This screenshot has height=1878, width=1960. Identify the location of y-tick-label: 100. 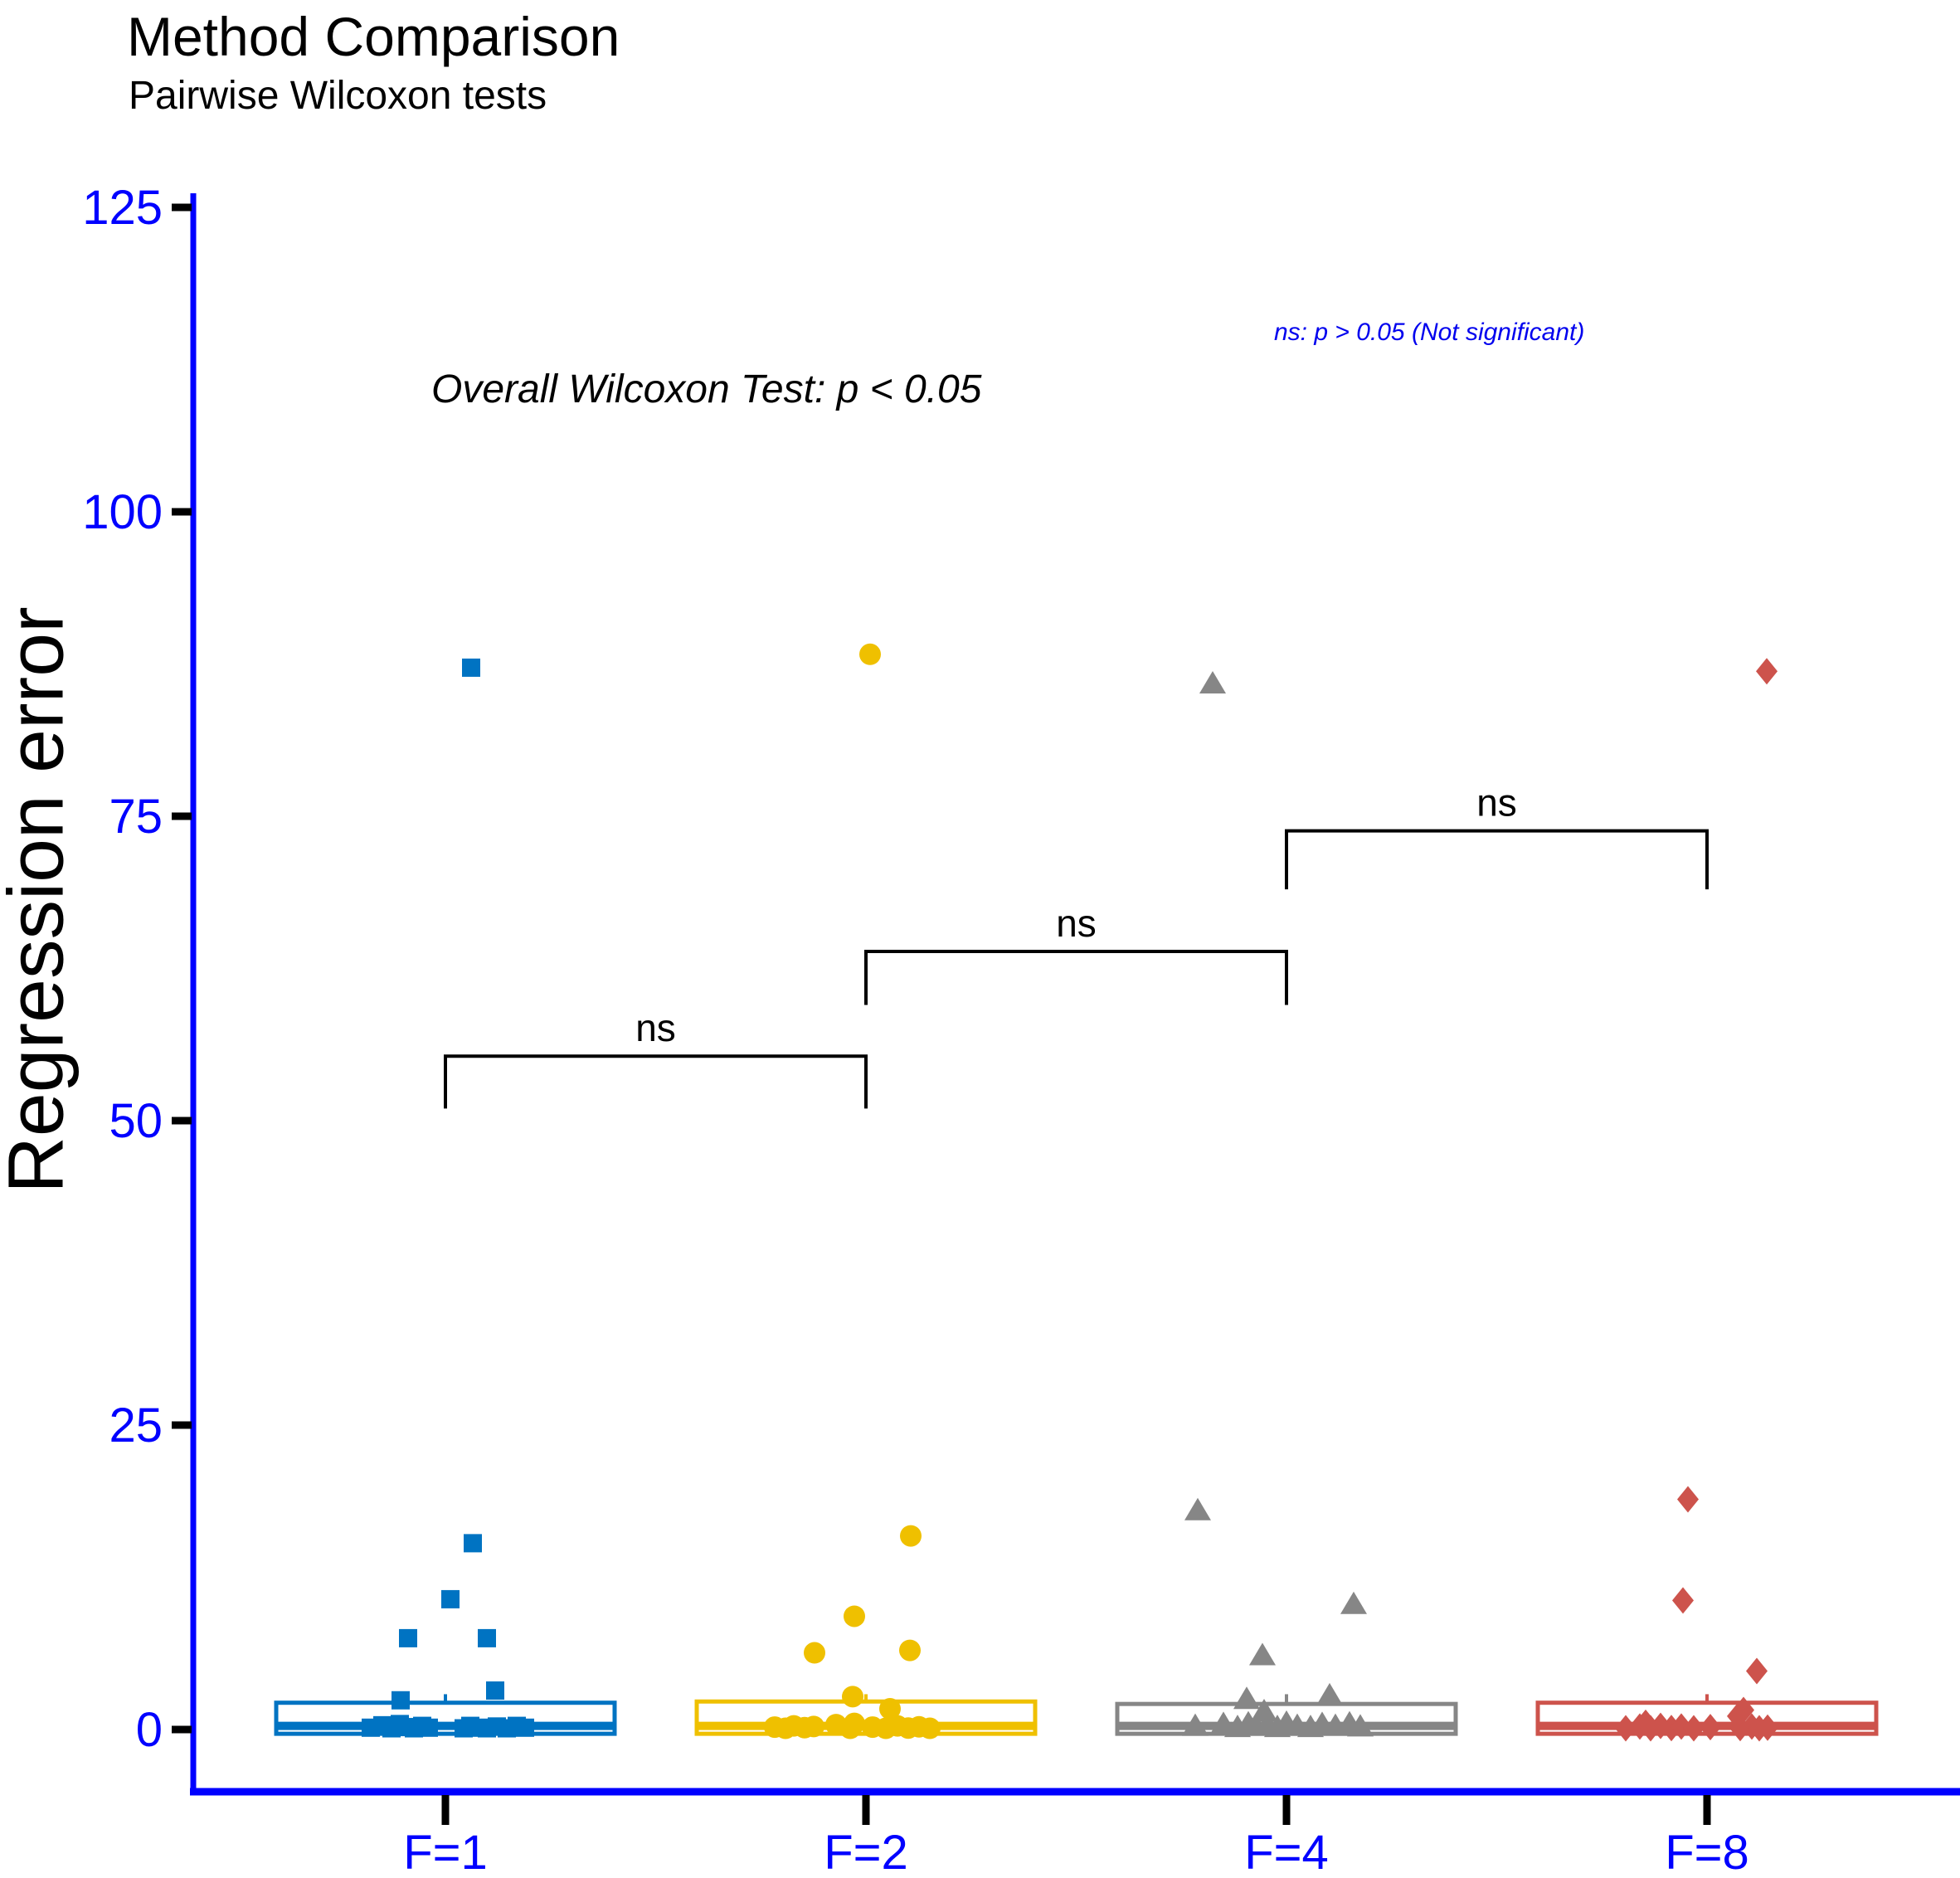
(122, 512).